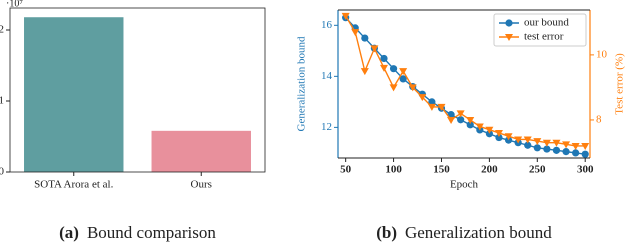 The height and width of the screenshot is (246, 640). I want to click on x-tick-label: 150, so click(441, 170).